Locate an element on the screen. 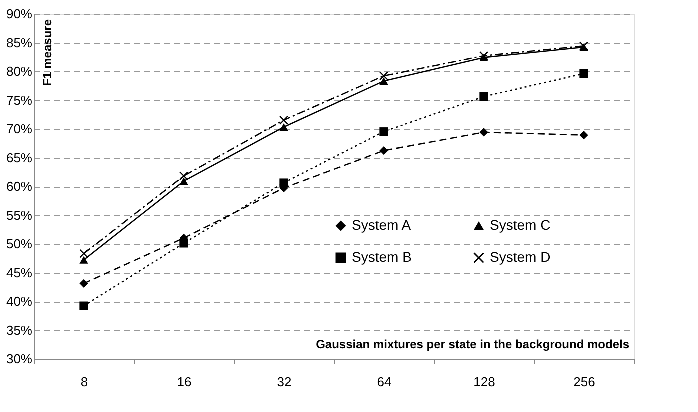 Image resolution: width=698 pixels, height=412 pixels. y-tick-label: 85% is located at coordinates (19, 42).